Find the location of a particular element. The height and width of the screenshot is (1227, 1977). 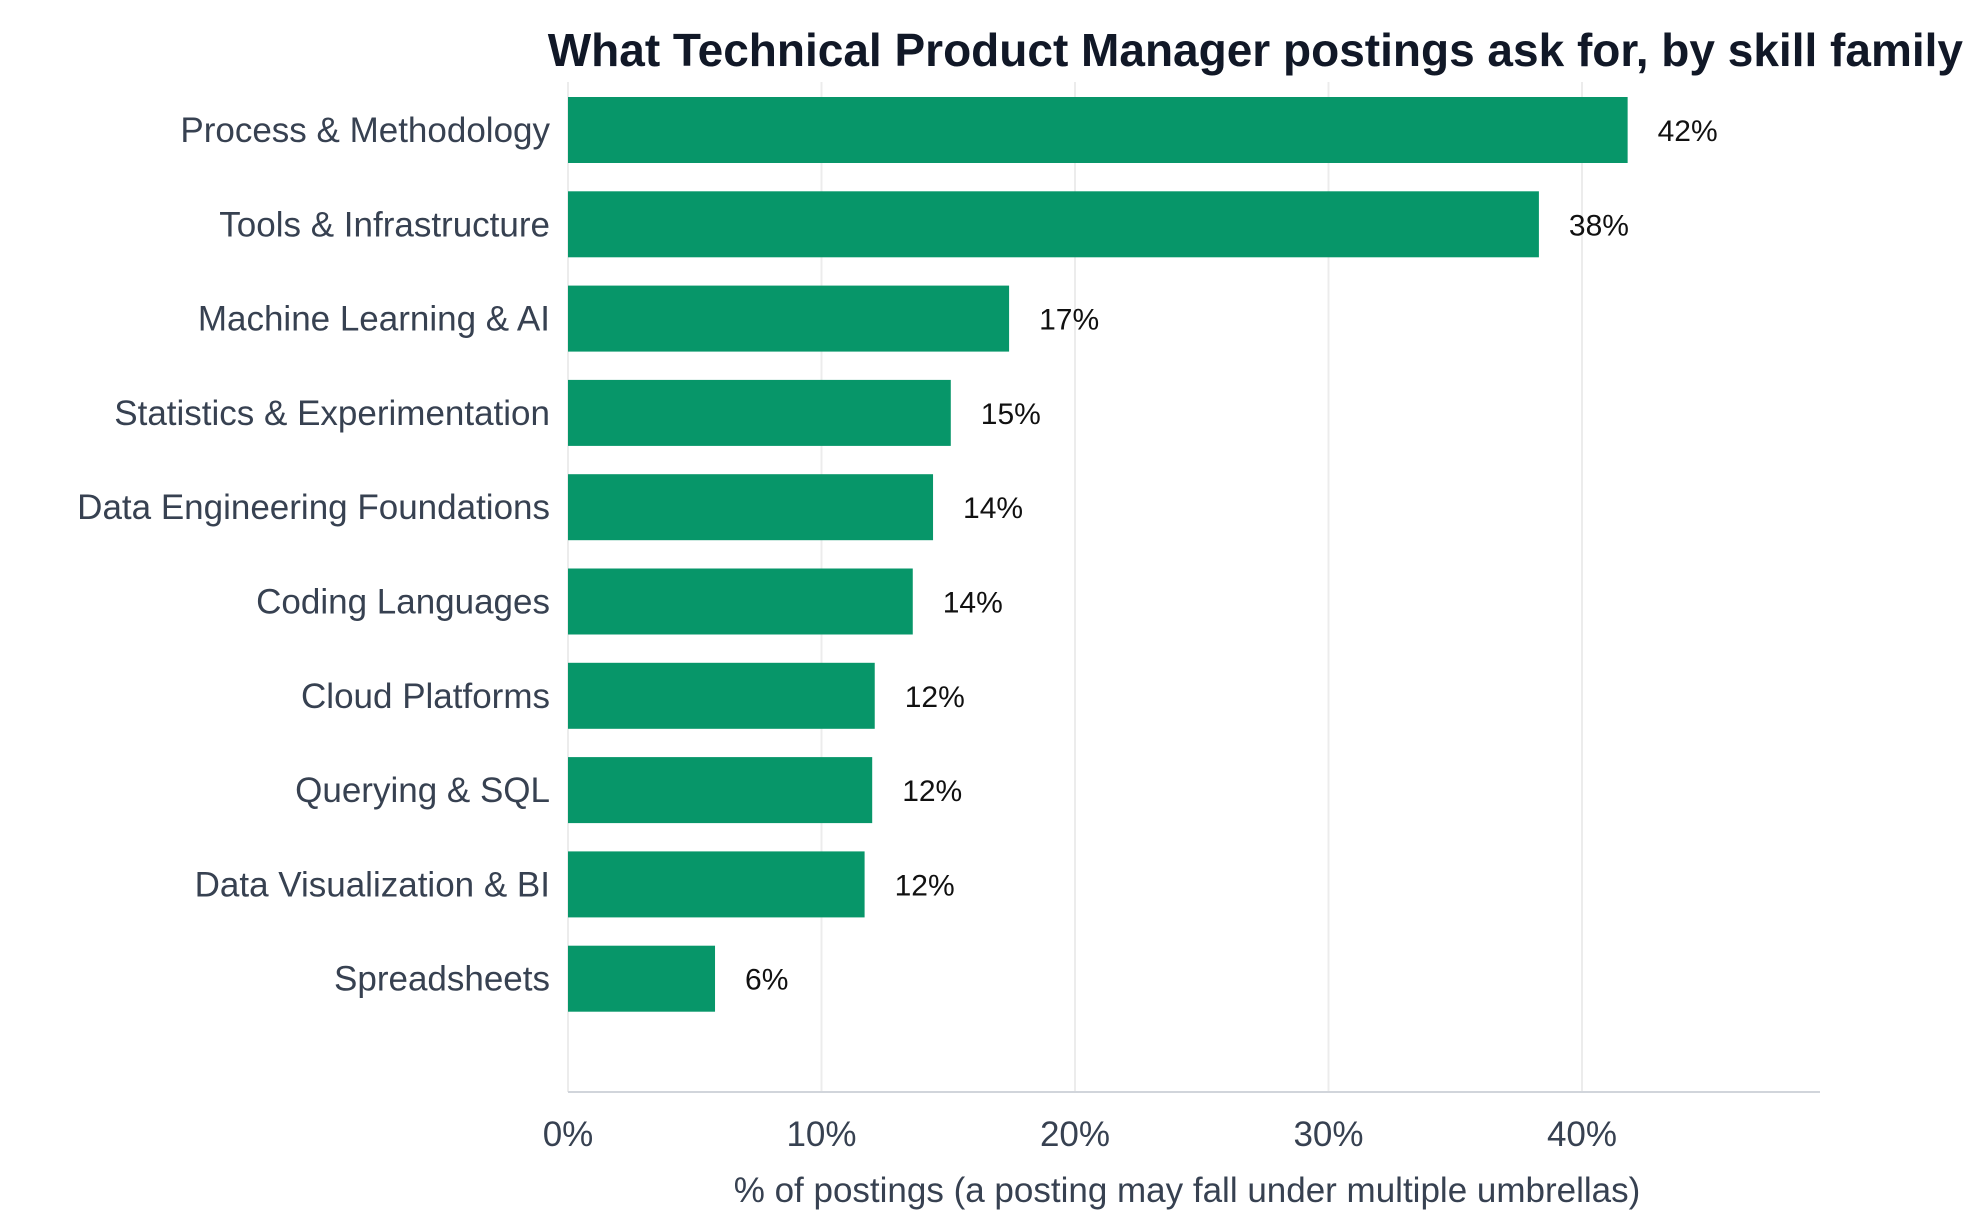

data-label: 15% is located at coordinates (1011, 414).